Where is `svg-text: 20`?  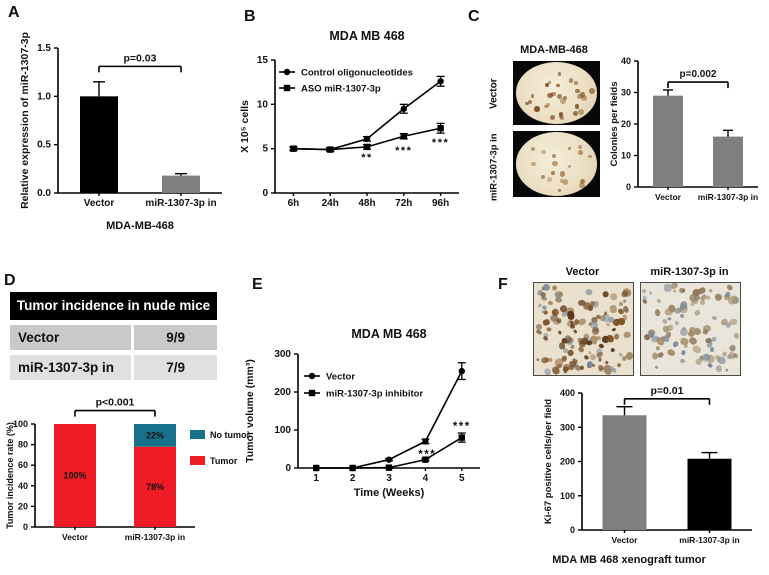 svg-text: 20 is located at coordinates (626, 124).